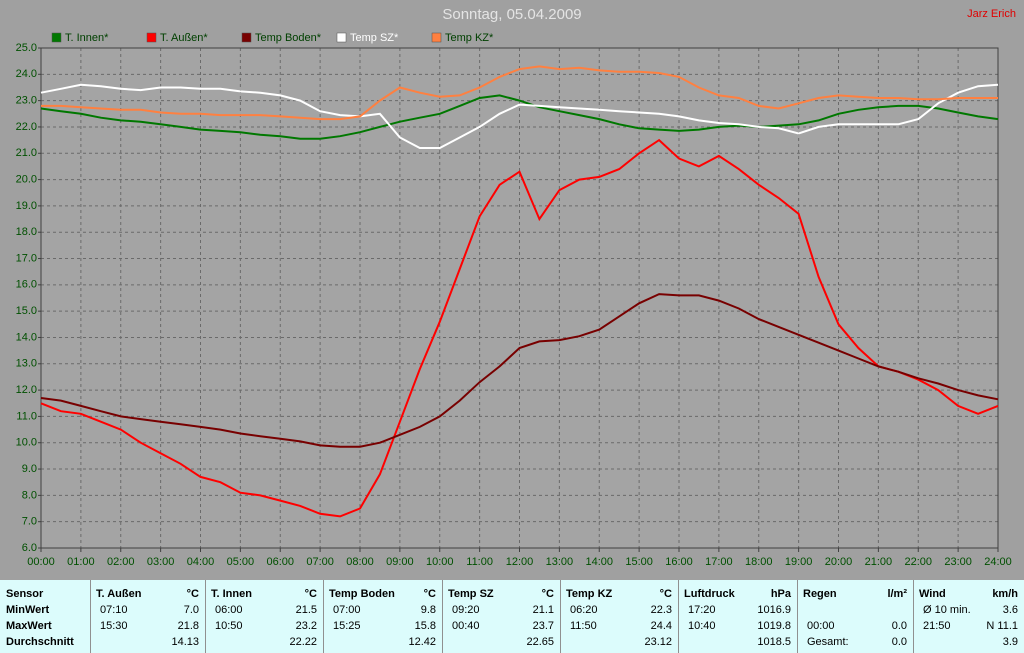  What do you see at coordinates (201, 562) in the screenshot?
I see `x-tick-label: 04:00` at bounding box center [201, 562].